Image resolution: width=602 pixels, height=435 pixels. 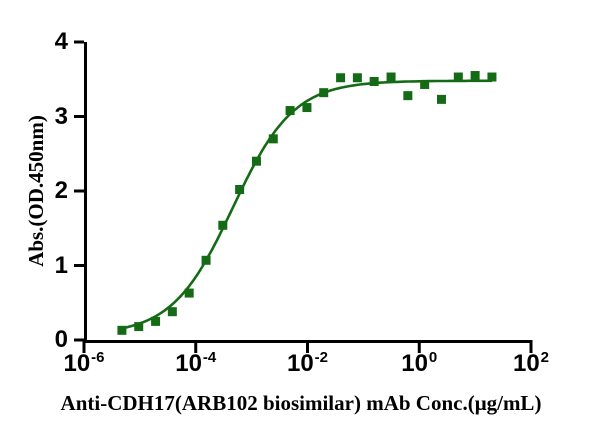 What do you see at coordinates (433, 357) in the screenshot?
I see `x-tick-exponent: 0` at bounding box center [433, 357].